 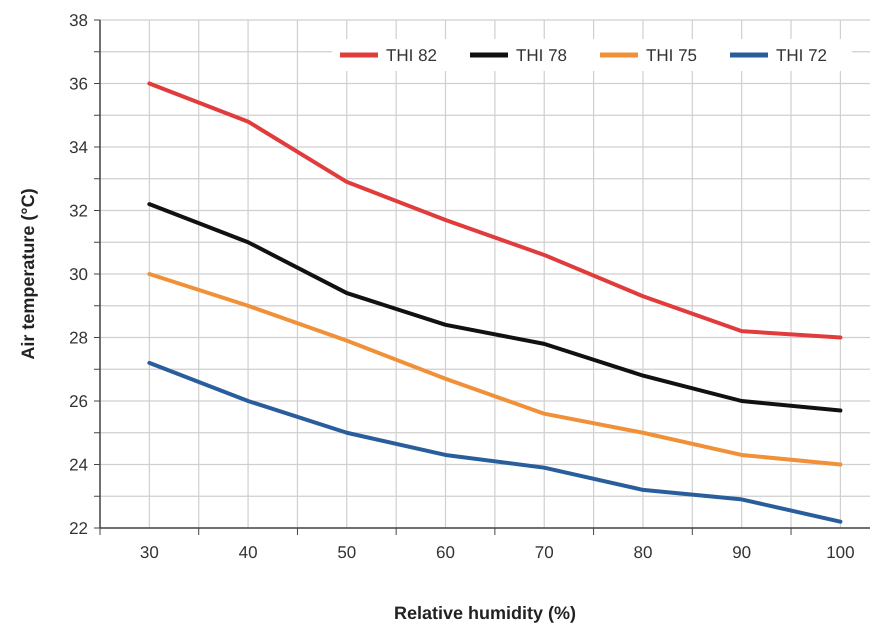 What do you see at coordinates (28, 274) in the screenshot?
I see `y-axis-title: Air temperature (°C)` at bounding box center [28, 274].